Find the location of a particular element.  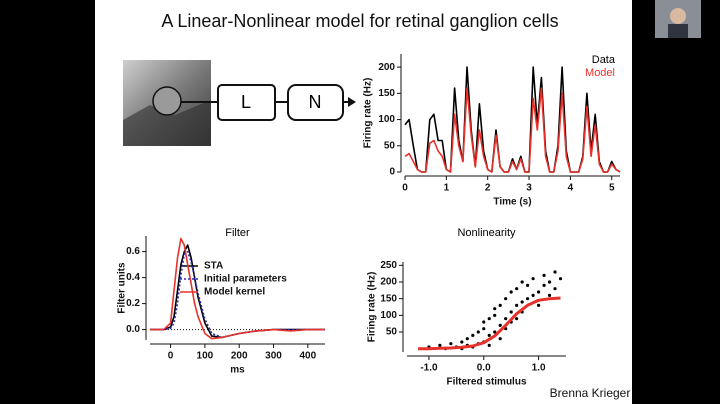

y-tick-label: 0 is located at coordinates (392, 172).